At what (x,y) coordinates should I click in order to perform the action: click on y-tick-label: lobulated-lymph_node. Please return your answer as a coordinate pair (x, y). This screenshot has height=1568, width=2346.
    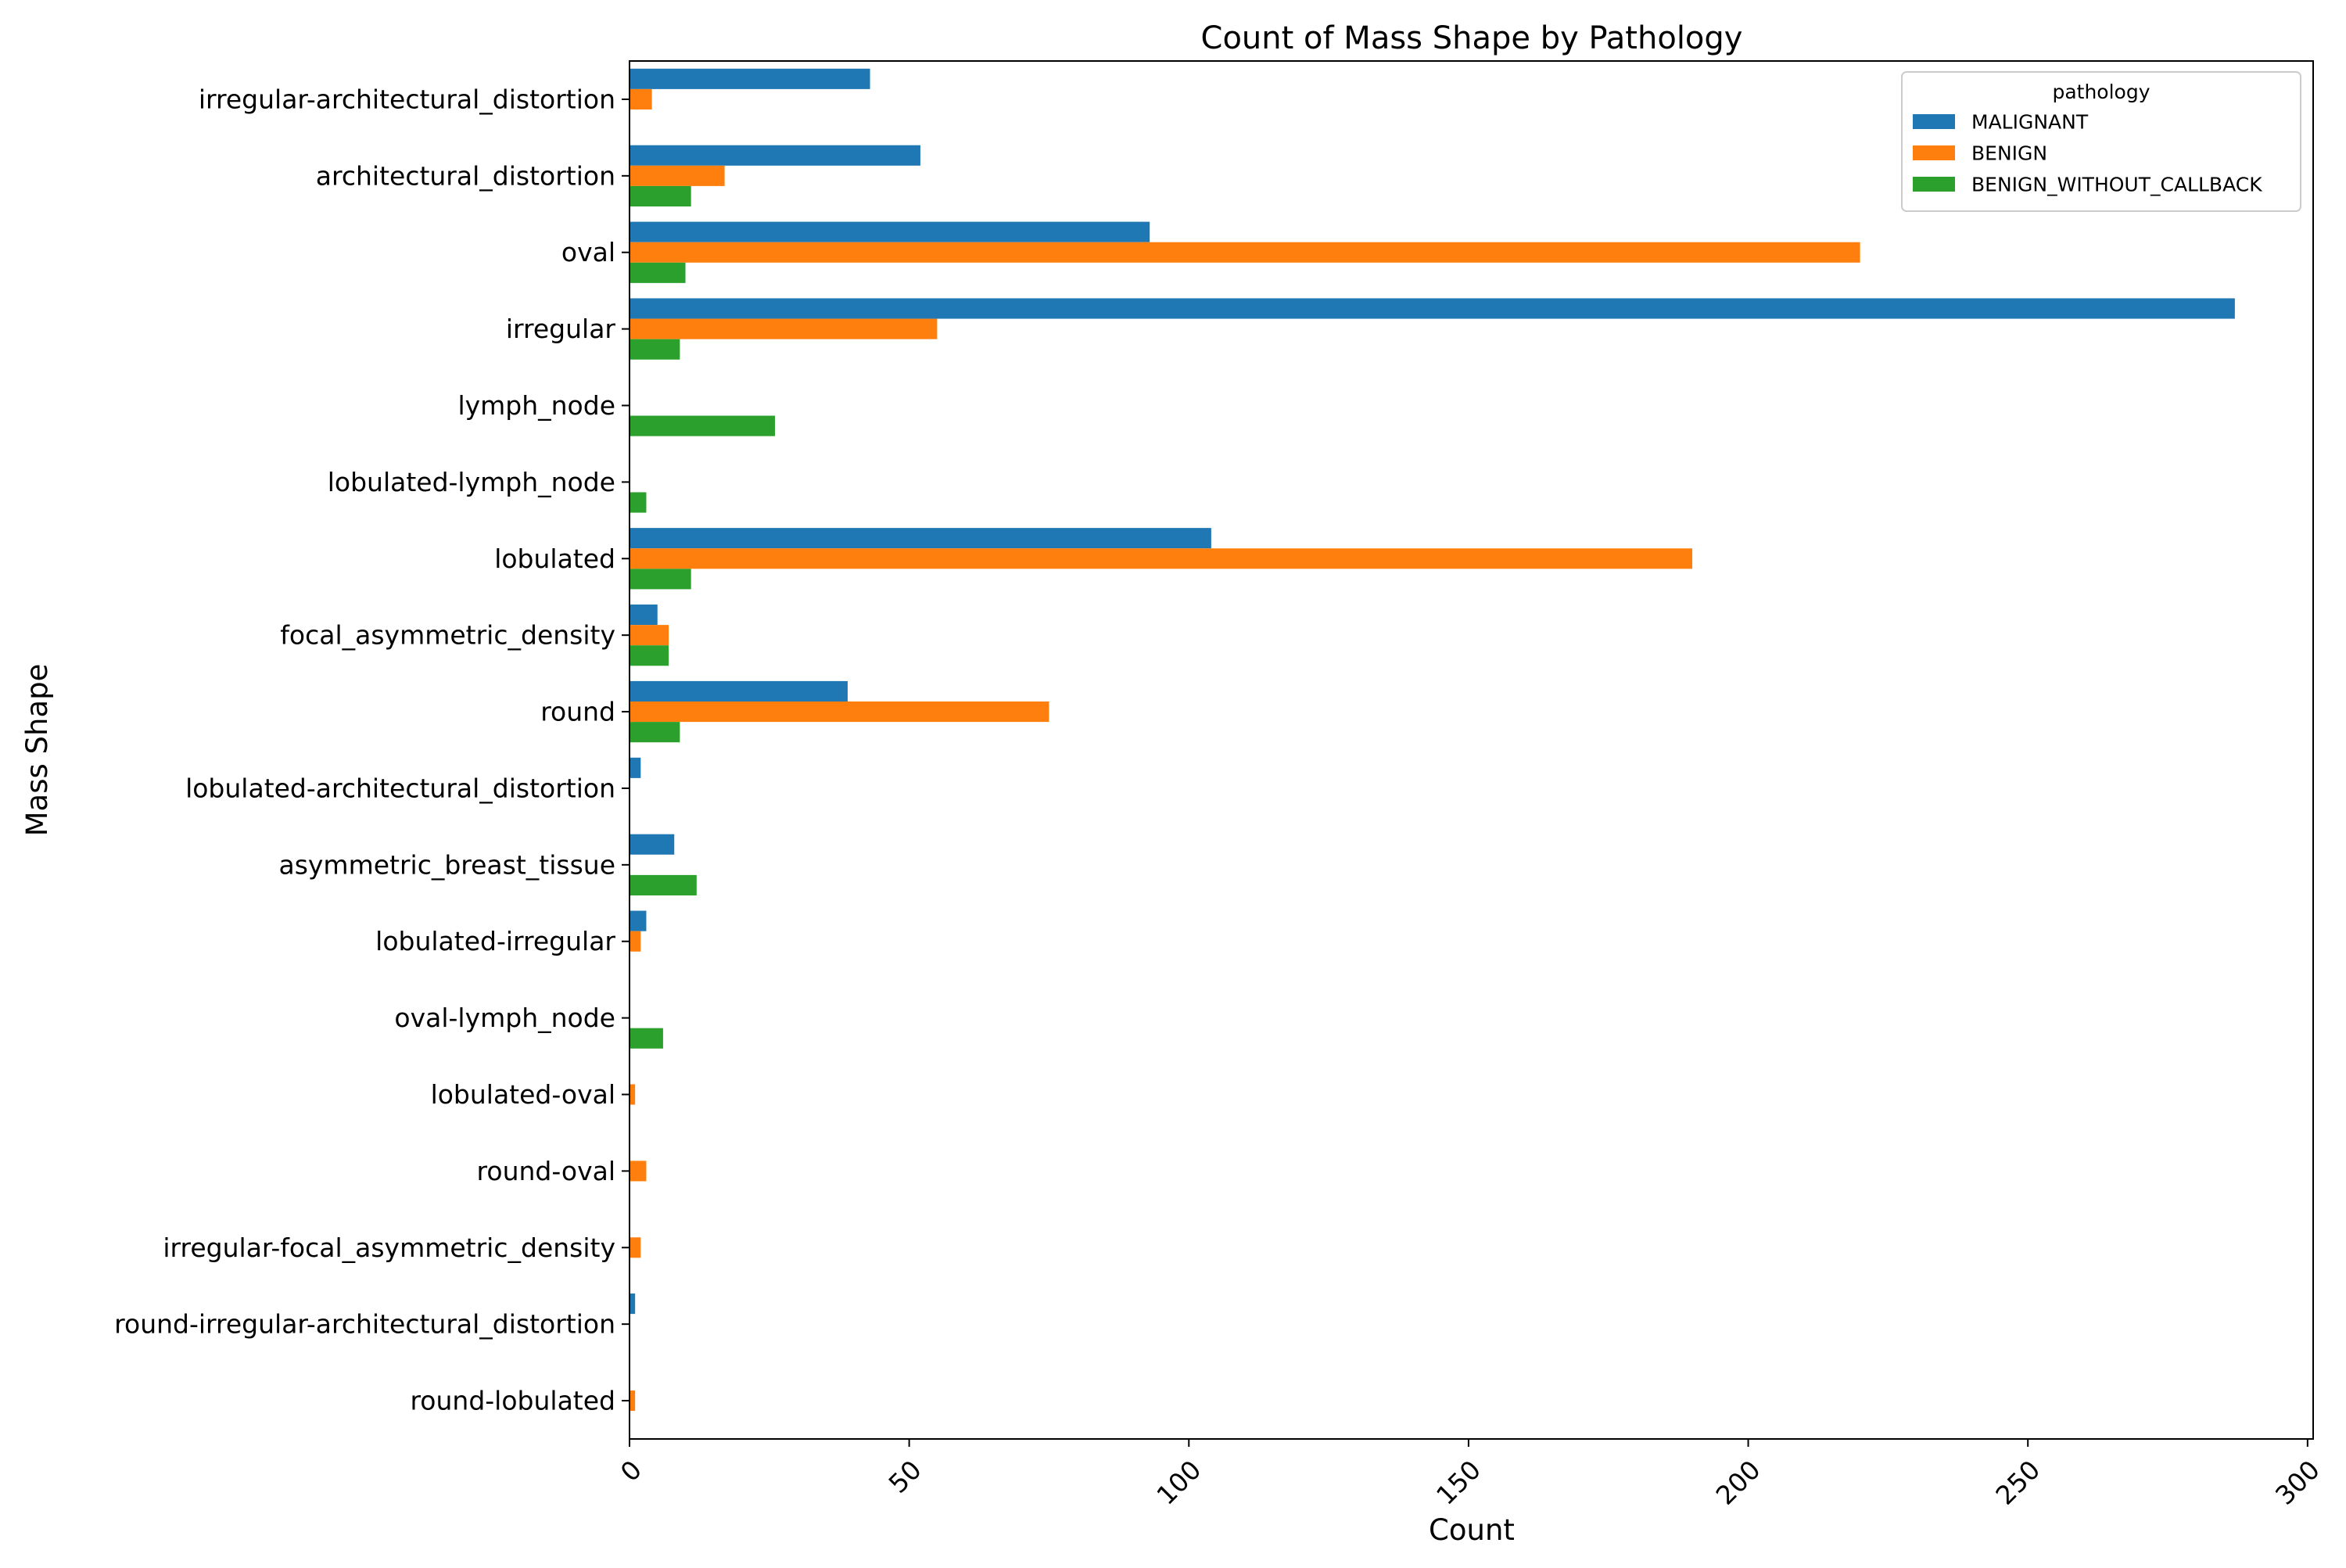
    Looking at the image, I should click on (472, 482).